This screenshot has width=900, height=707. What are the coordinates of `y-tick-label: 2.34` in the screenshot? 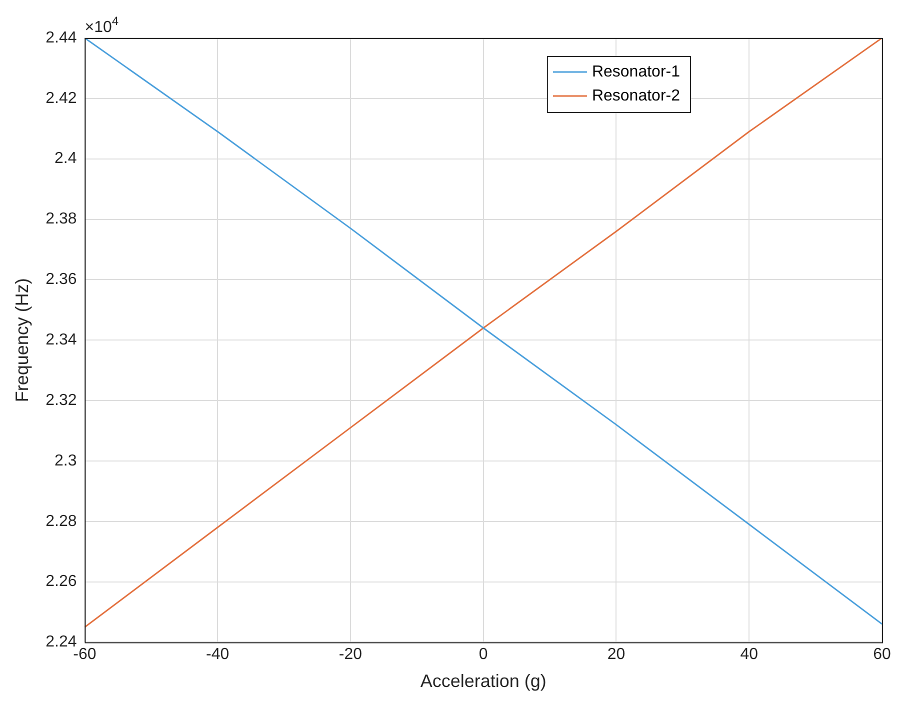 It's located at (61, 340).